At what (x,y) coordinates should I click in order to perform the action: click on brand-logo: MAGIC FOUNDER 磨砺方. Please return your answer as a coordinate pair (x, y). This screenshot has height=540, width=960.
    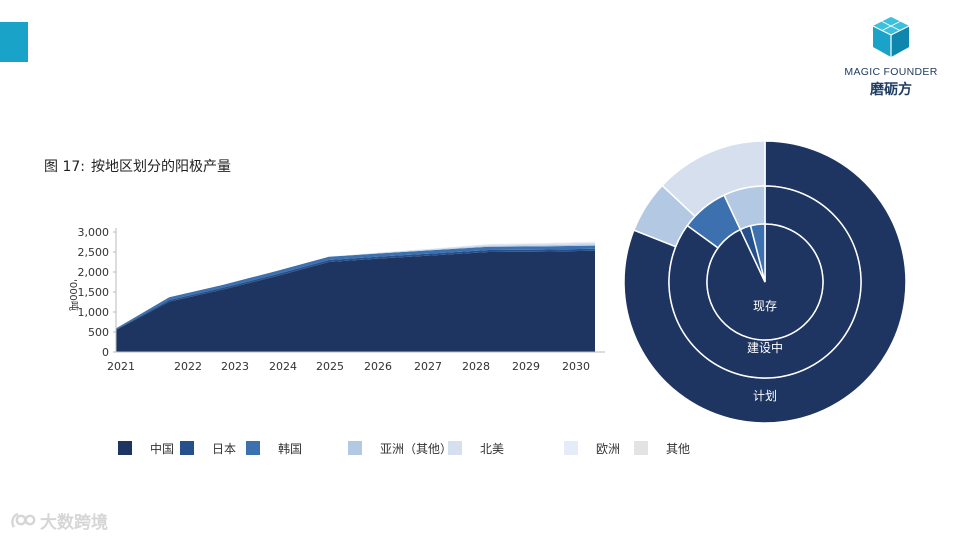
    Looking at the image, I should click on (891, 56).